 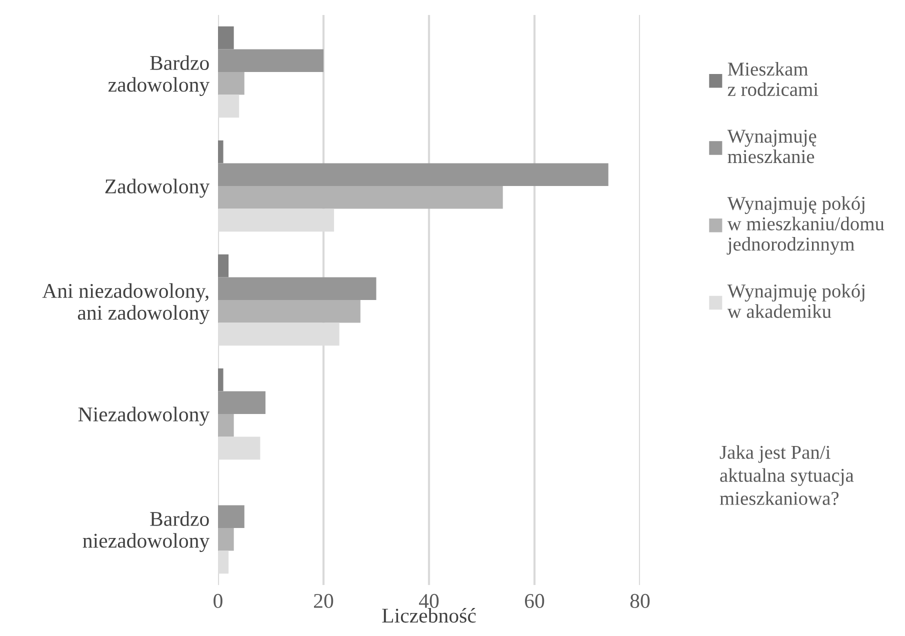 What do you see at coordinates (771, 147) in the screenshot?
I see `legend-label: Wynajmuję mieszkanie` at bounding box center [771, 147].